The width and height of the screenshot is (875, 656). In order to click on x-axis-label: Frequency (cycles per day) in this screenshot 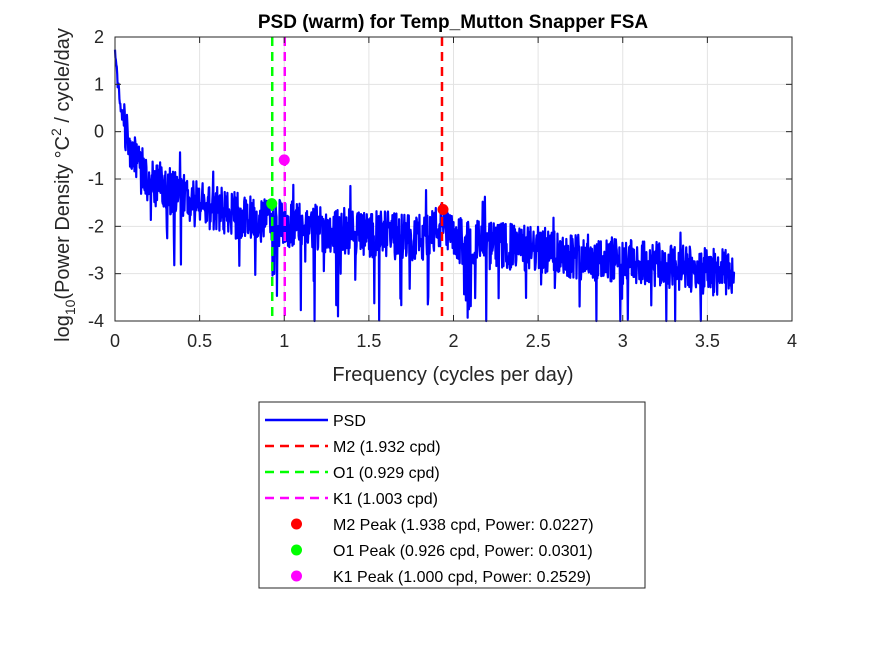, I will do `click(452, 375)`.